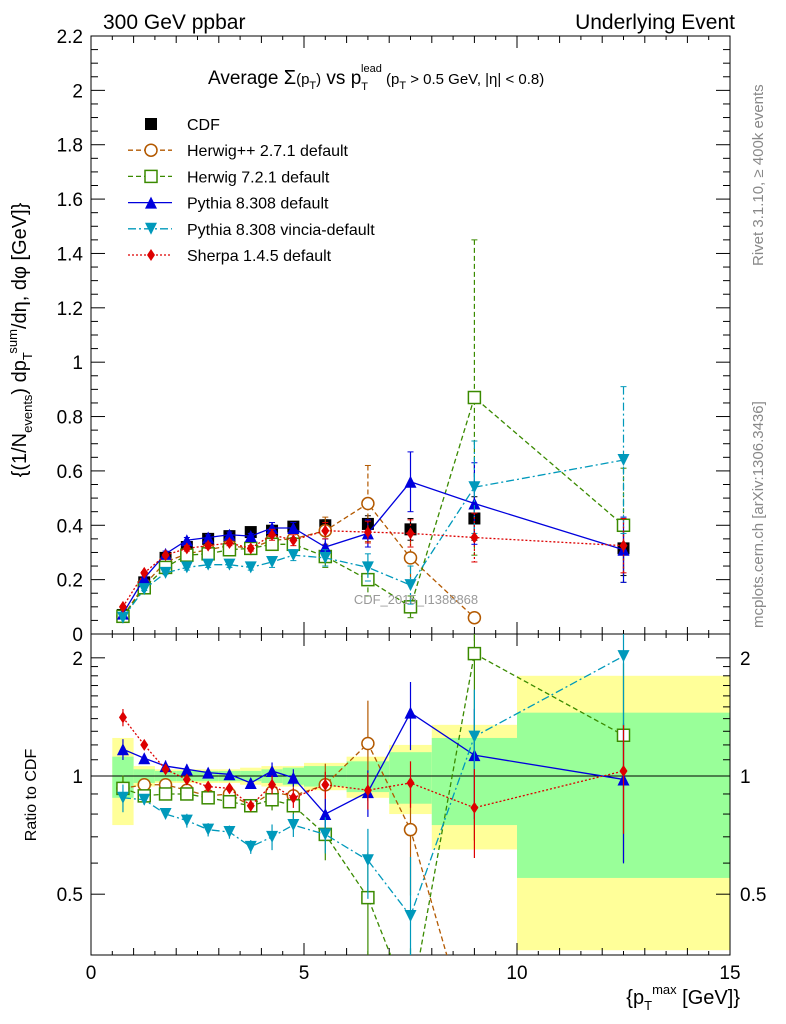 Image resolution: width=786 pixels, height=1024 pixels. I want to click on ratio-y-tick-label-right: 0.5, so click(753, 895).